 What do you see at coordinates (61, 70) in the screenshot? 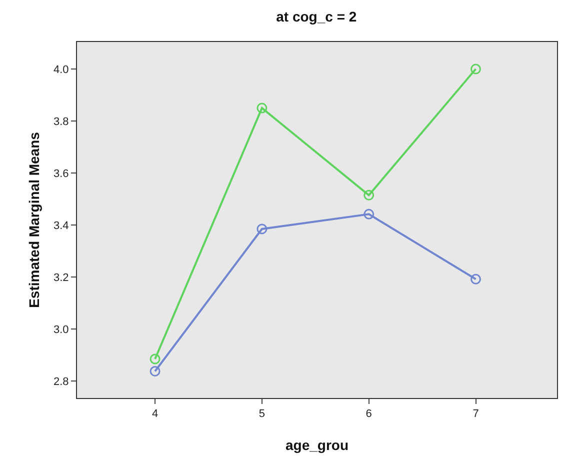
I see `y-tick-label: 4.0` at bounding box center [61, 70].